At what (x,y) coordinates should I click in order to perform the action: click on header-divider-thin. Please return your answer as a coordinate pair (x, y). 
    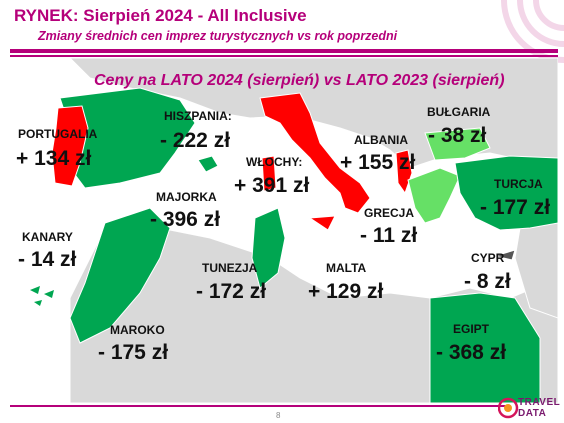
    Looking at the image, I should click on (284, 56).